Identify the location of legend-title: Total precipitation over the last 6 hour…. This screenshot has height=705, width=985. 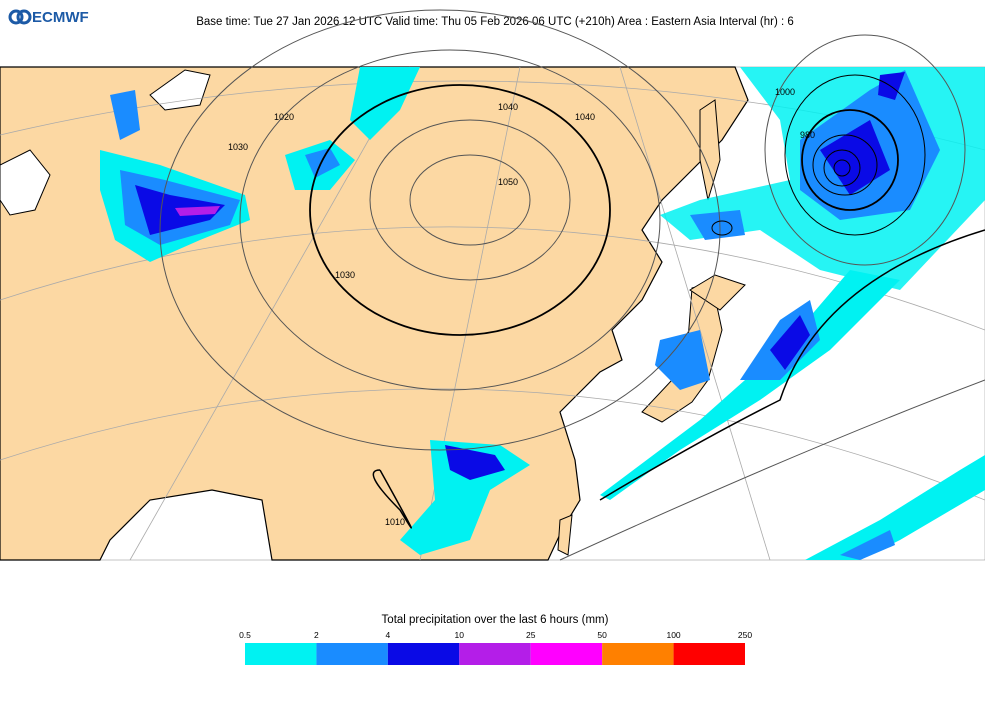
(495, 620).